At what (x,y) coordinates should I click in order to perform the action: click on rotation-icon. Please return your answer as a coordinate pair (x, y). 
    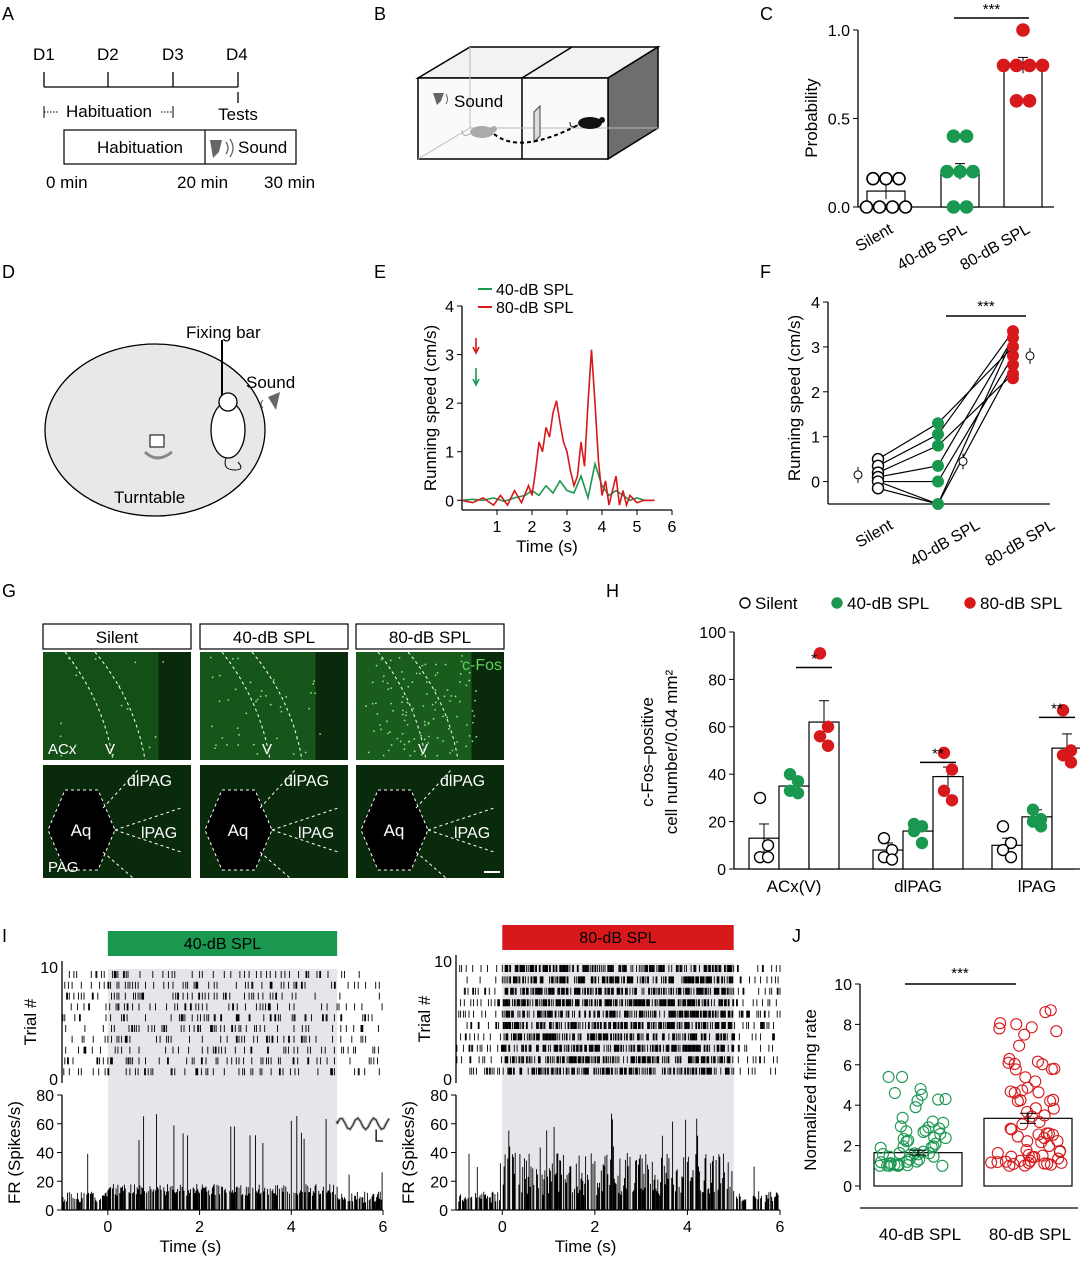
    Looking at the image, I should click on (158, 447).